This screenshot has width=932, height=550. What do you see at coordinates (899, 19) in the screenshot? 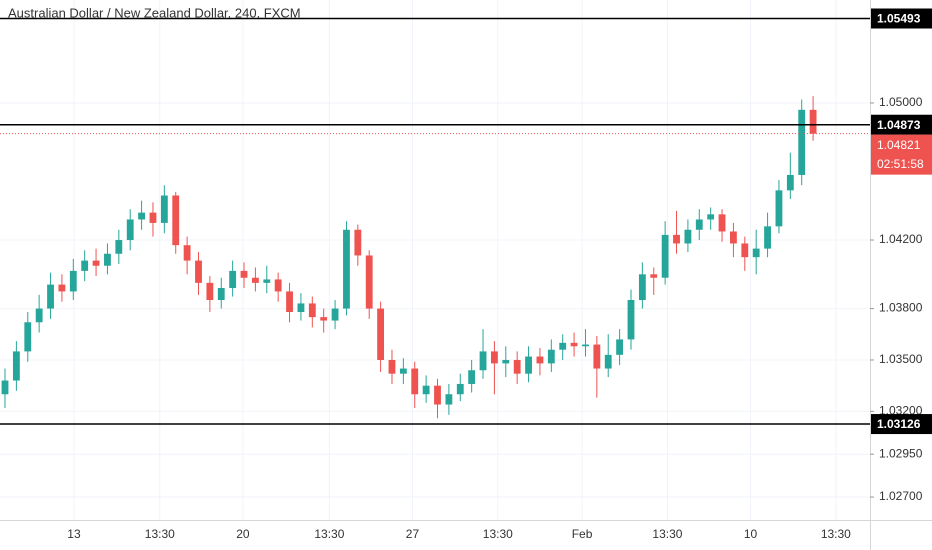
I see `price-label: 1.05493` at bounding box center [899, 19].